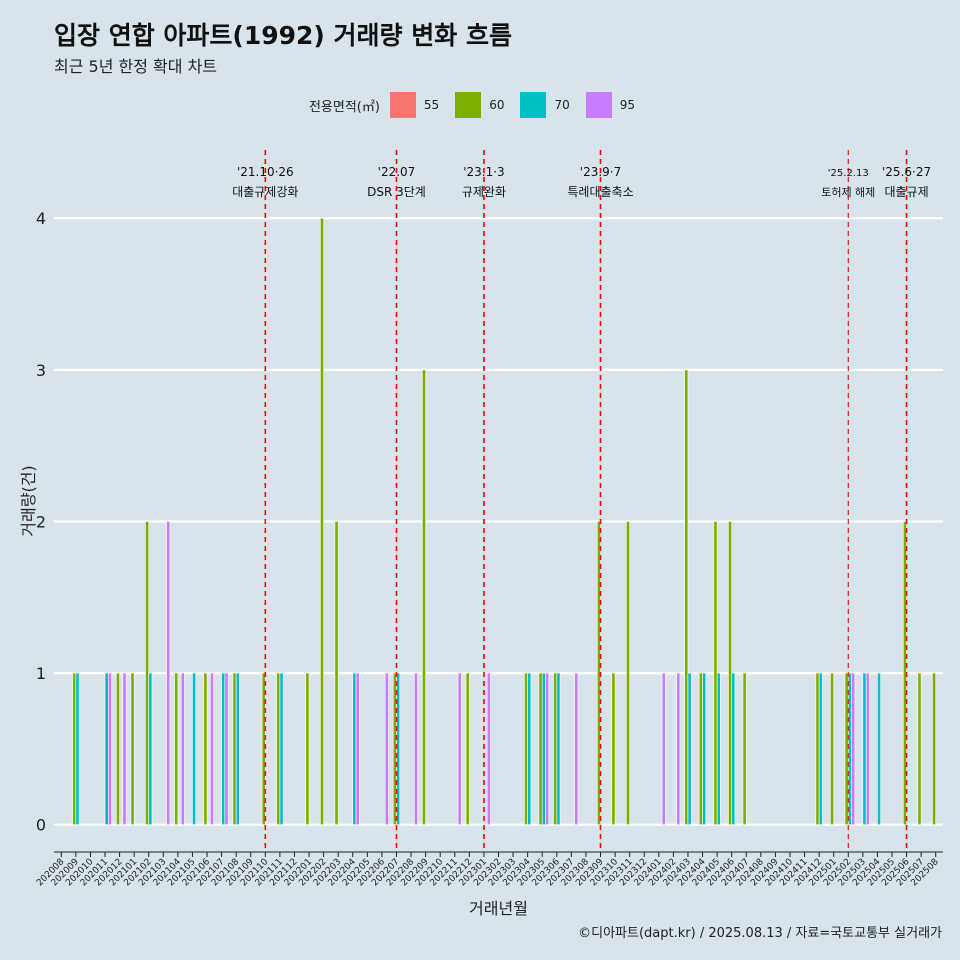  What do you see at coordinates (397, 172) in the screenshot?
I see `event-date-1: '22.07` at bounding box center [397, 172].